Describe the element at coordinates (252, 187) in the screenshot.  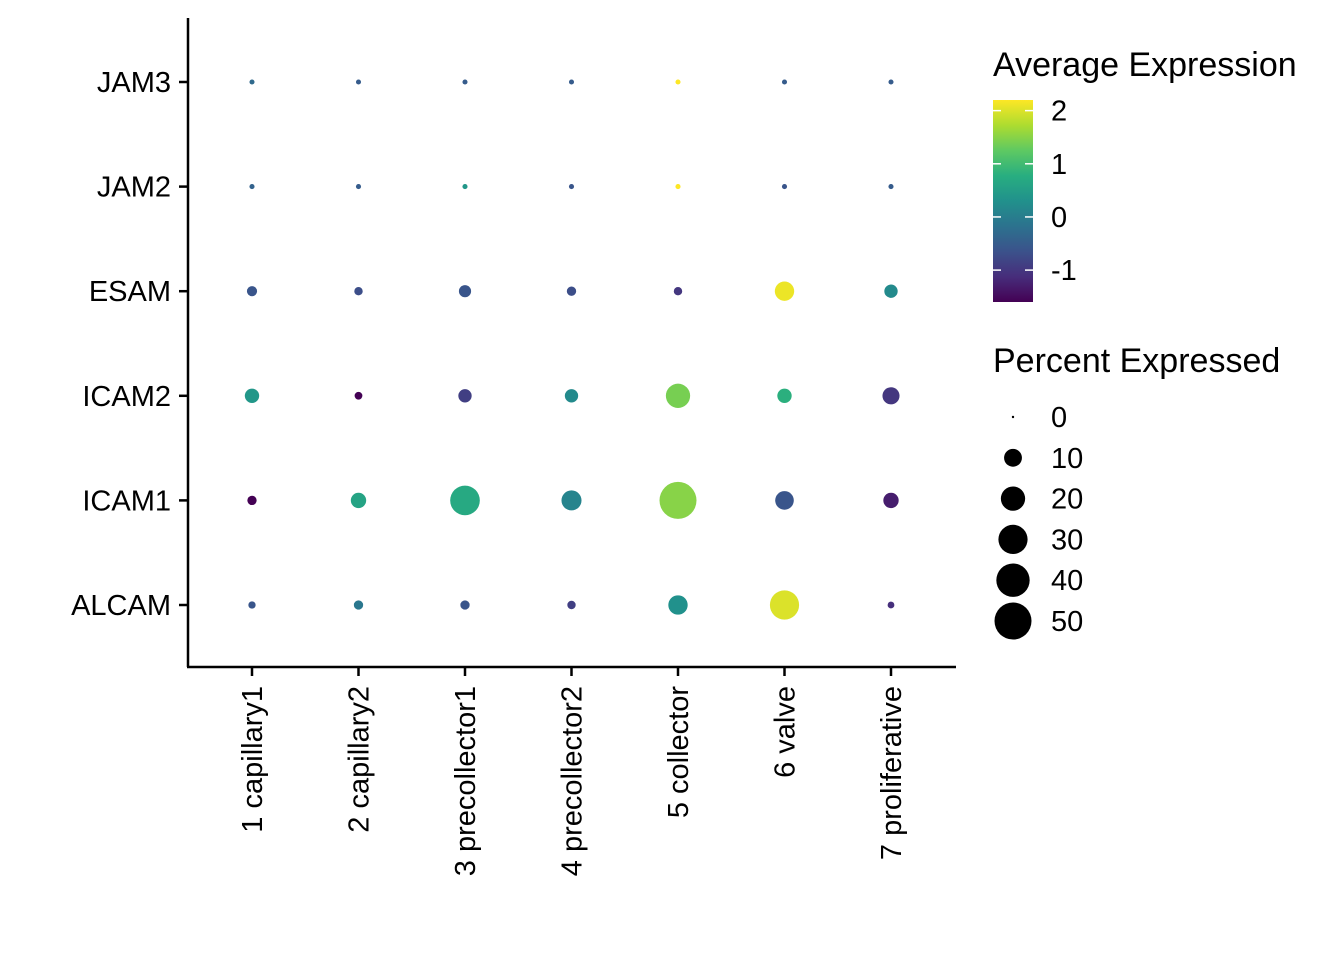
I see `dot-jam2-1-capillary1` at that location.